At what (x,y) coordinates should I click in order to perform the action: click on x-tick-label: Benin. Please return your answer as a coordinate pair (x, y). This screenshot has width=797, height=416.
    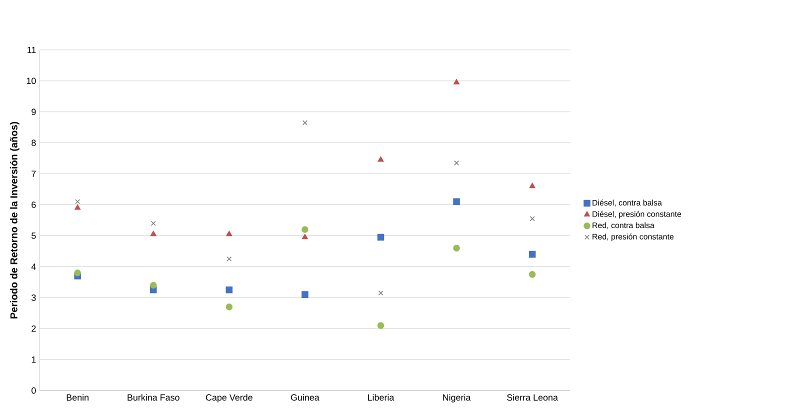
    Looking at the image, I should click on (77, 397).